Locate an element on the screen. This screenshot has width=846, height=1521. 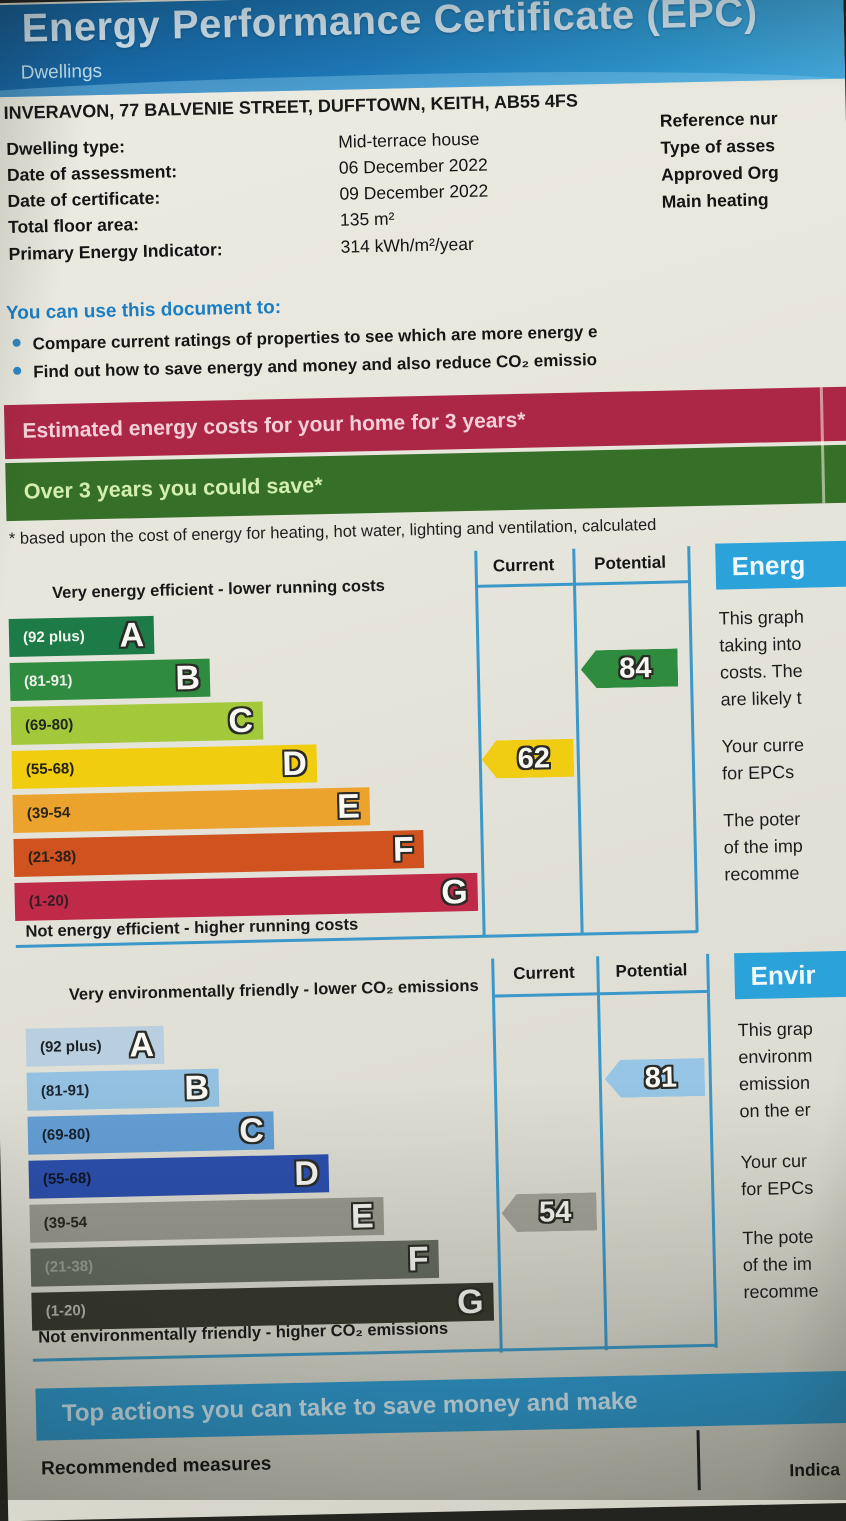
energy-band-f: (21-38) F is located at coordinates (219, 853).